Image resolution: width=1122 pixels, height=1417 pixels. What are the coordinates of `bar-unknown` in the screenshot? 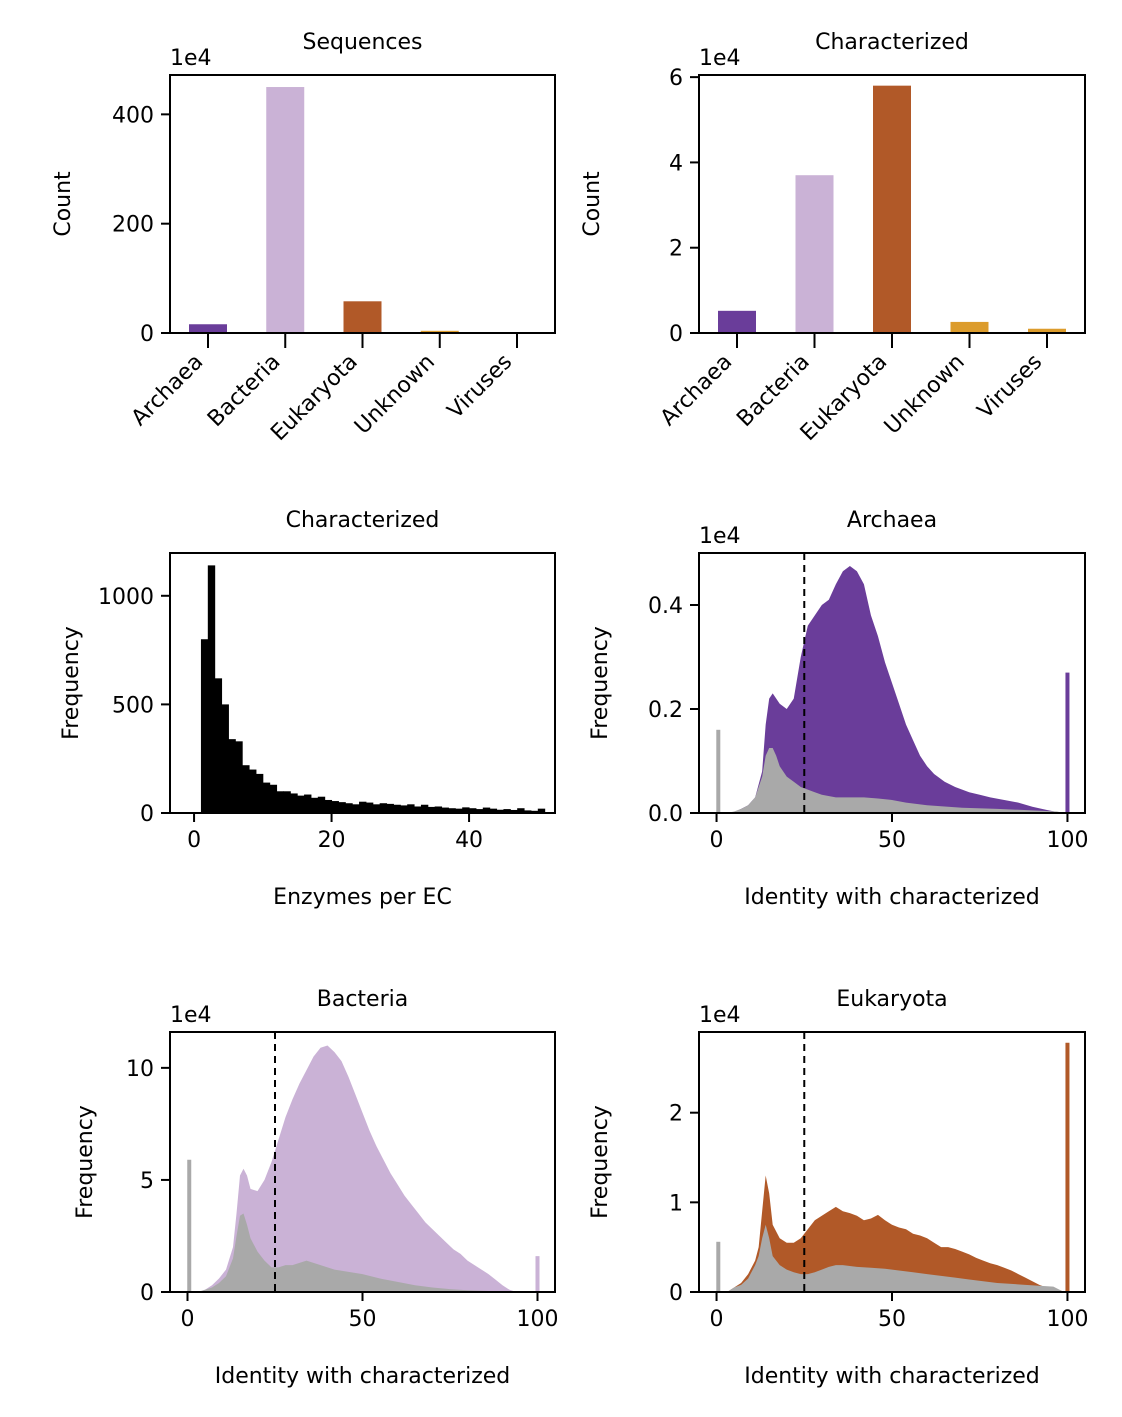 It's located at (969, 327).